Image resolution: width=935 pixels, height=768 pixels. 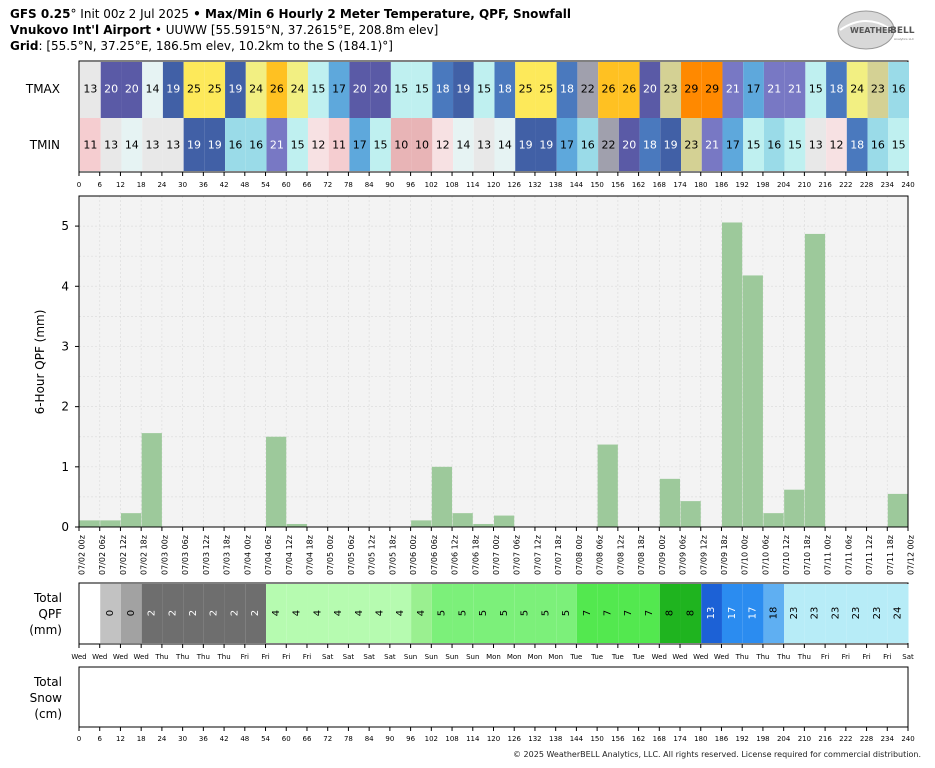 I want to click on hour-tick-label: 144, so click(x=577, y=185).